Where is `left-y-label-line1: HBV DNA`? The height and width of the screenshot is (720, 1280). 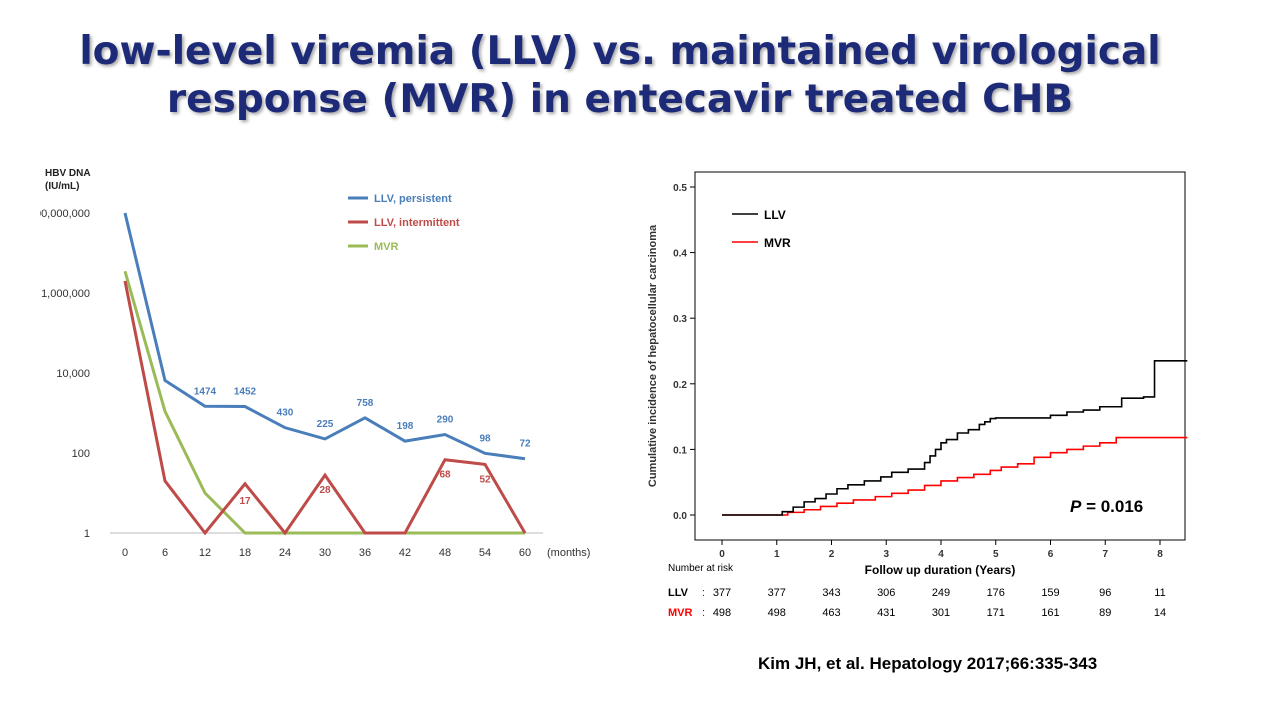
left-y-label-line1: HBV DNA is located at coordinates (68, 173).